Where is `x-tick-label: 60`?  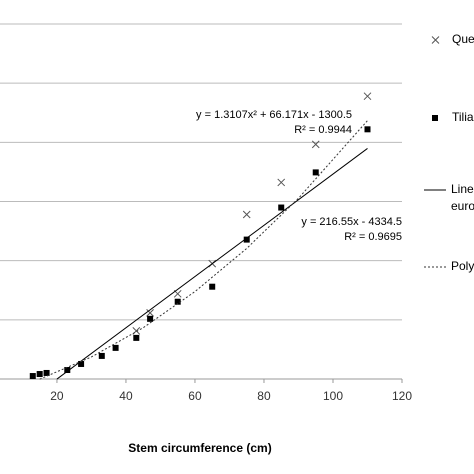 x-tick-label: 60 is located at coordinates (195, 396).